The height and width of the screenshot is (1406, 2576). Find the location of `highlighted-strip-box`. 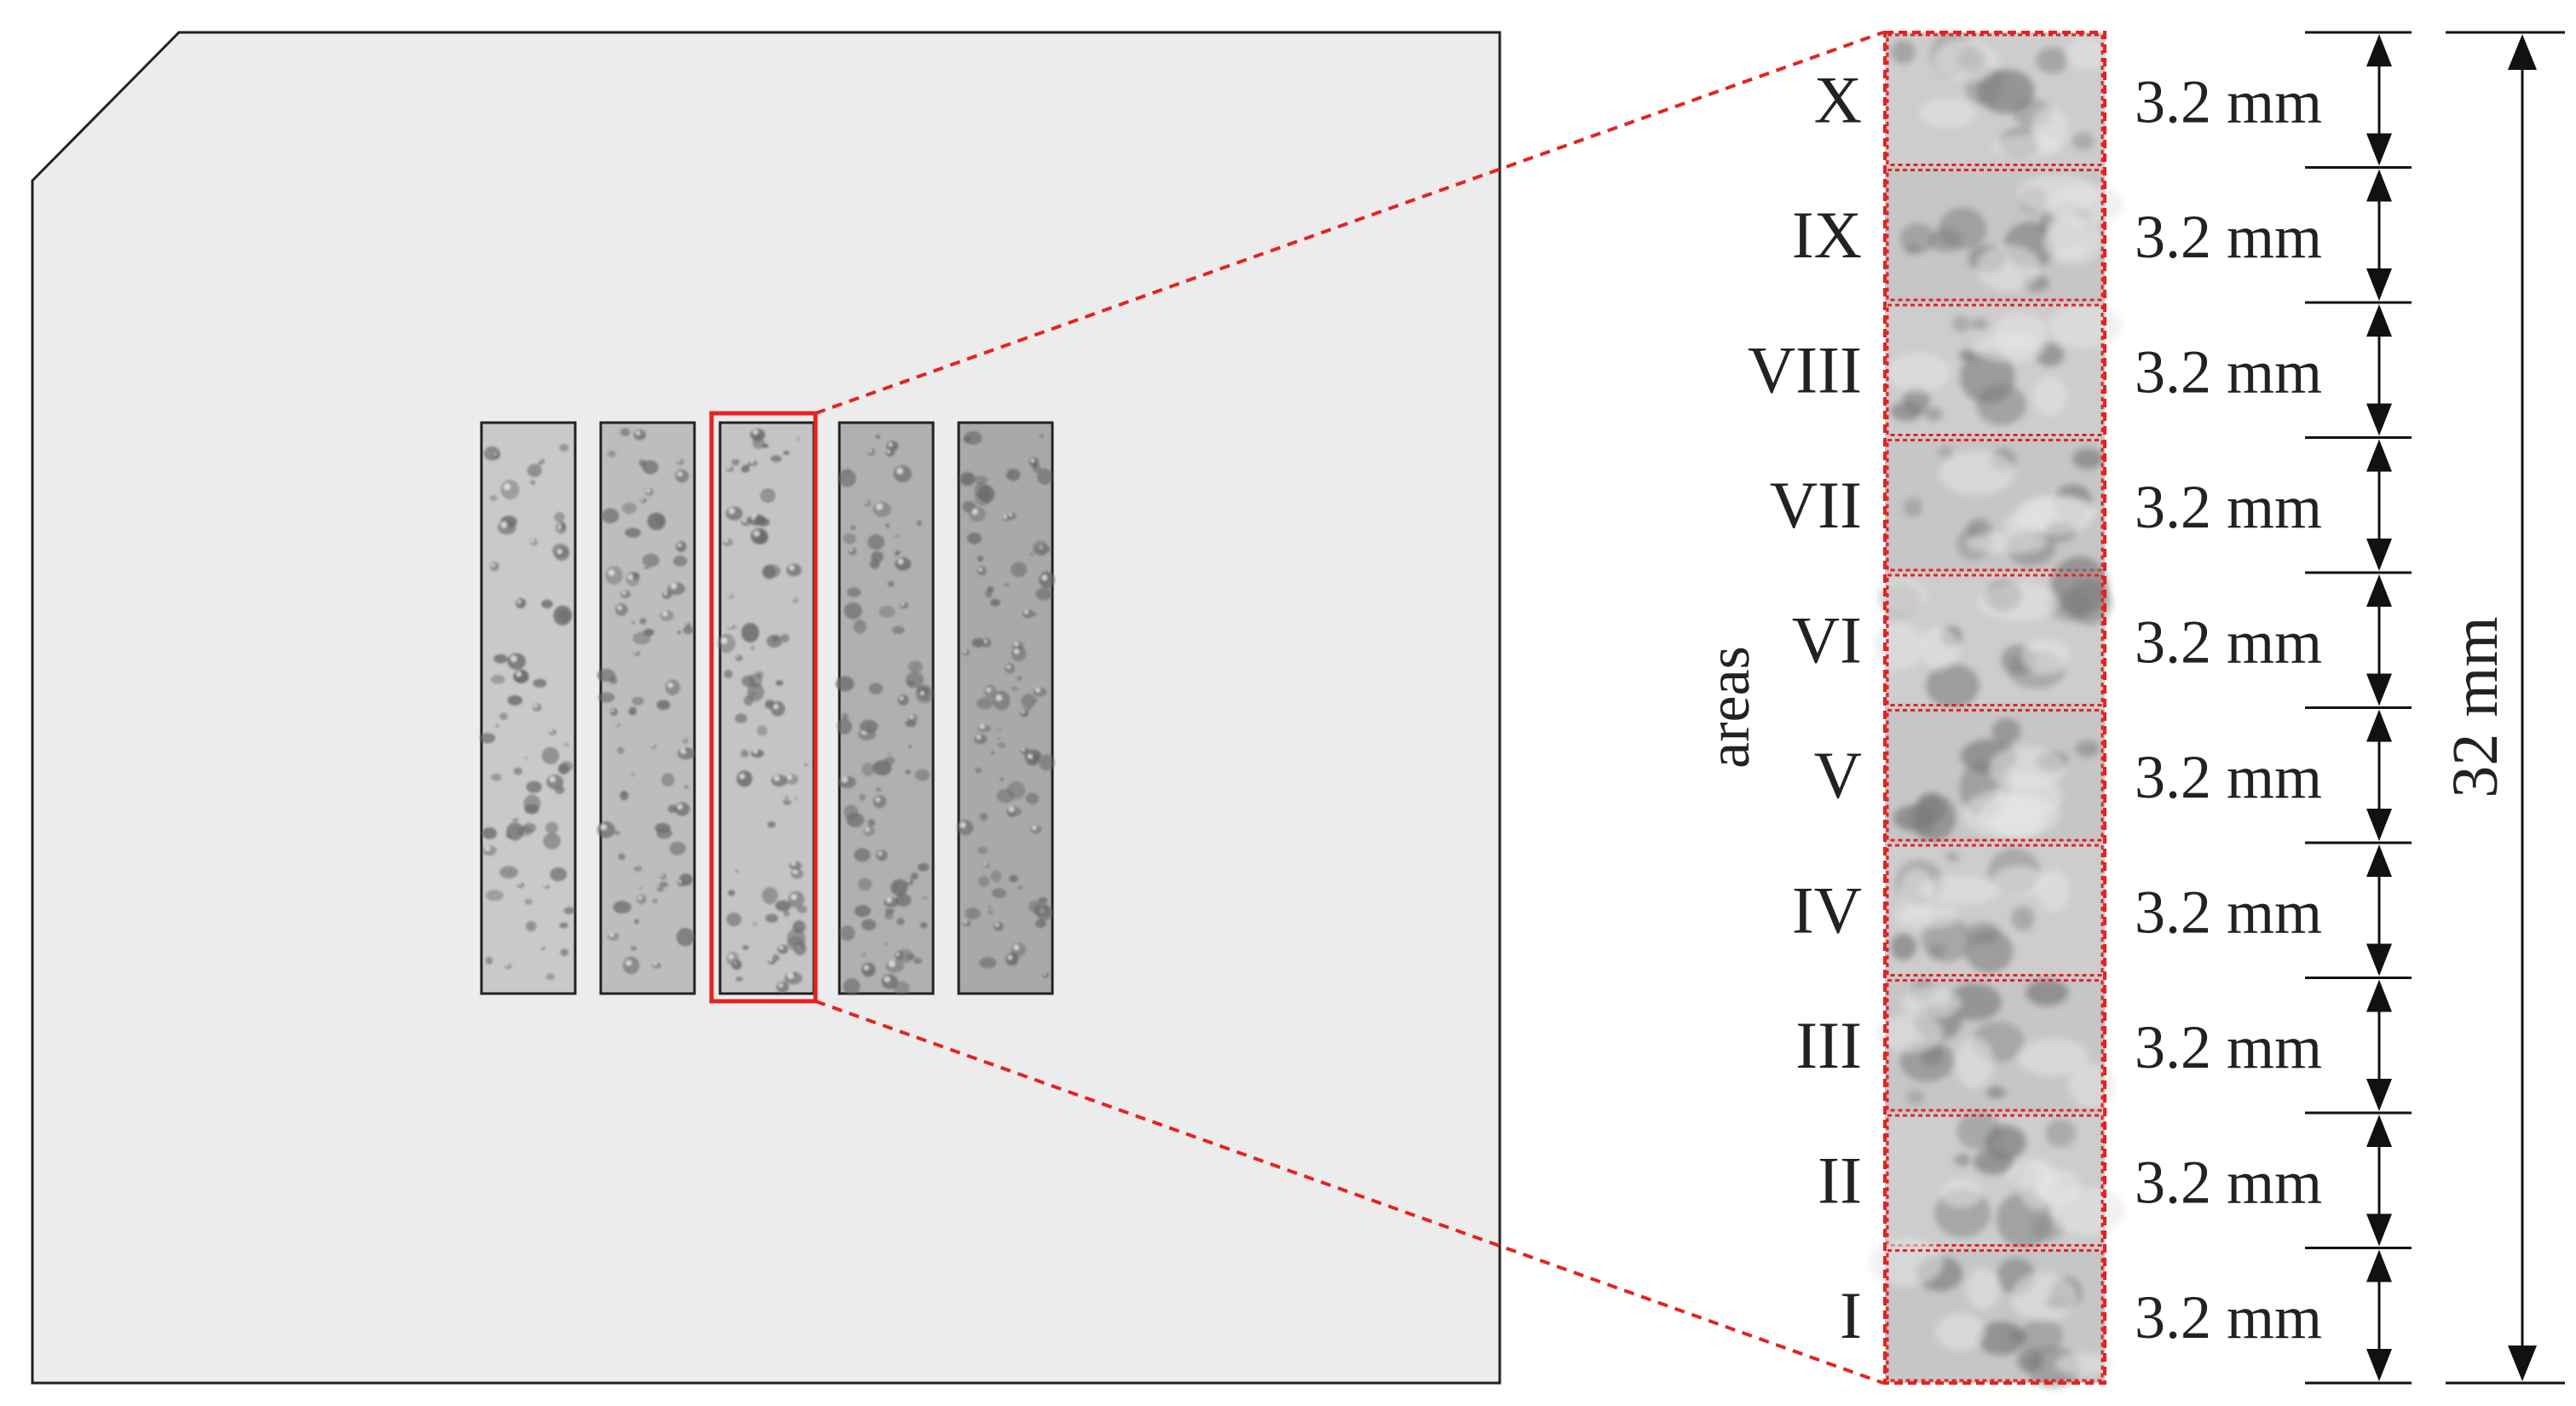

highlighted-strip-box is located at coordinates (763, 707).